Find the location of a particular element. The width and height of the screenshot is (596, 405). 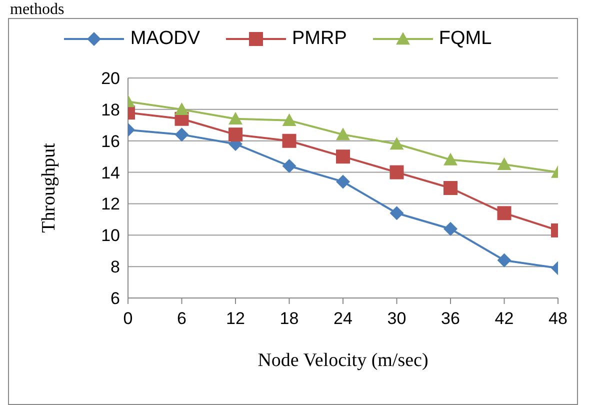

y-tick-label: 8 is located at coordinates (115, 267).